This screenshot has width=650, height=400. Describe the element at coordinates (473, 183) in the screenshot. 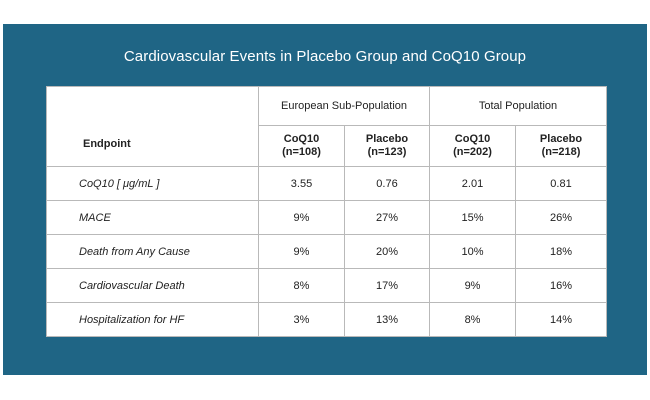

I see `cell-value: 2.01` at that location.